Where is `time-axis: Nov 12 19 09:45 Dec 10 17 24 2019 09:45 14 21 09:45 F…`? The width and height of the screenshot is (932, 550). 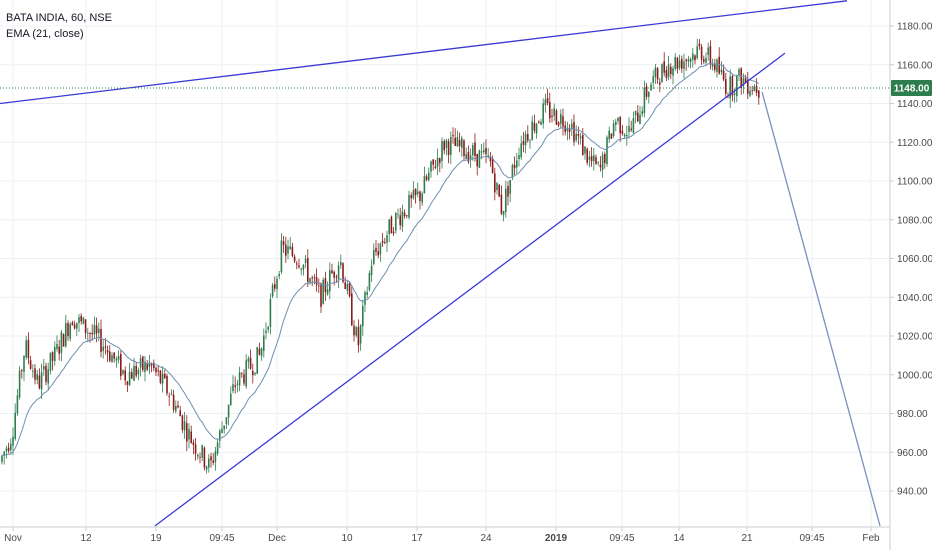
time-axis: Nov 12 19 09:45 Dec 10 17 24 2019 09:45 14 21 09:45 F… is located at coordinates (445, 535).